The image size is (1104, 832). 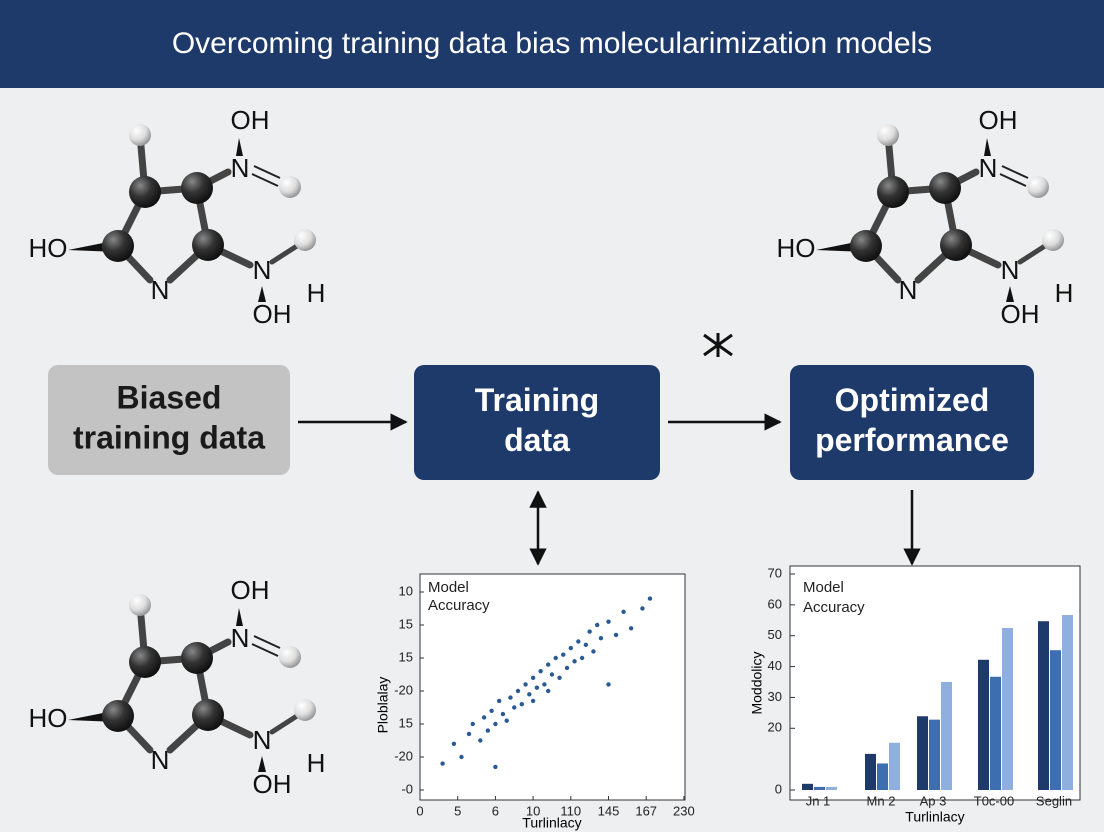 I want to click on y-tick-label: 40, so click(x=775, y=665).